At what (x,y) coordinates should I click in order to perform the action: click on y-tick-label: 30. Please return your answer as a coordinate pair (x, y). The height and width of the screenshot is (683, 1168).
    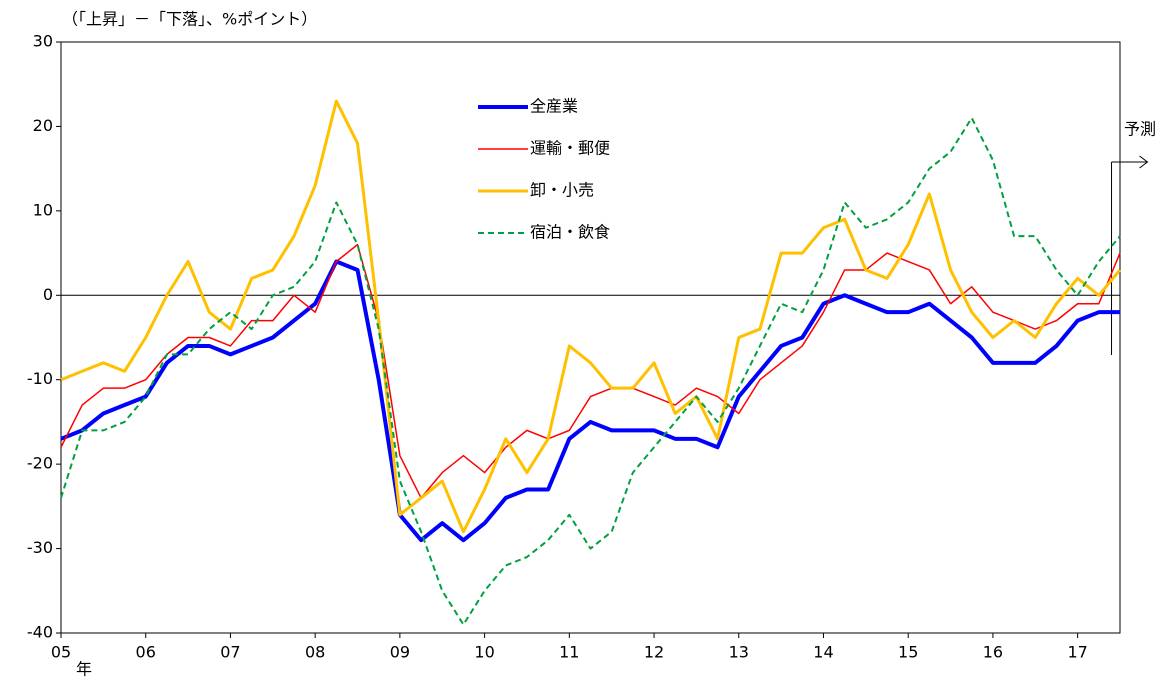
    Looking at the image, I should click on (43, 41).